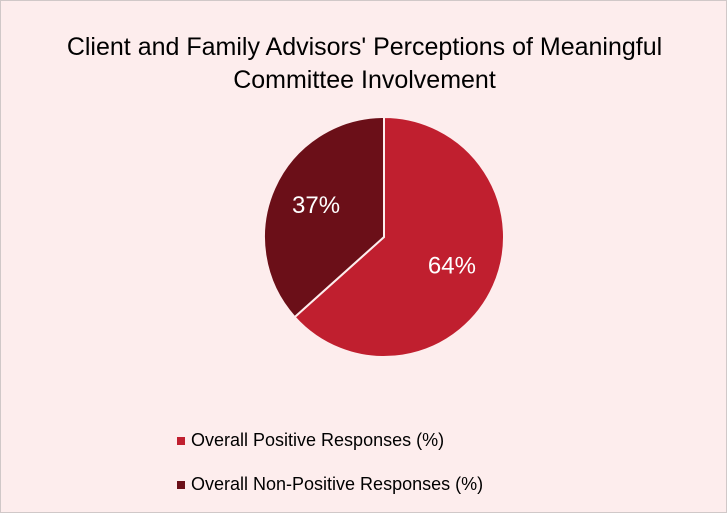 The height and width of the screenshot is (513, 727). Describe the element at coordinates (337, 484) in the screenshot. I see `legend-label: Overall Non-Positive Responses (%)` at that location.